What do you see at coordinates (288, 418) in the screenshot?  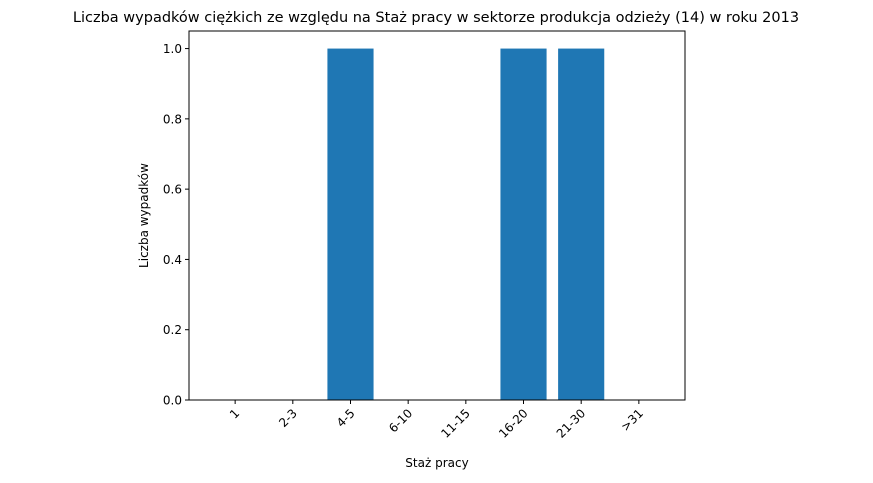 I see `x-tick-label: 2-3` at bounding box center [288, 418].